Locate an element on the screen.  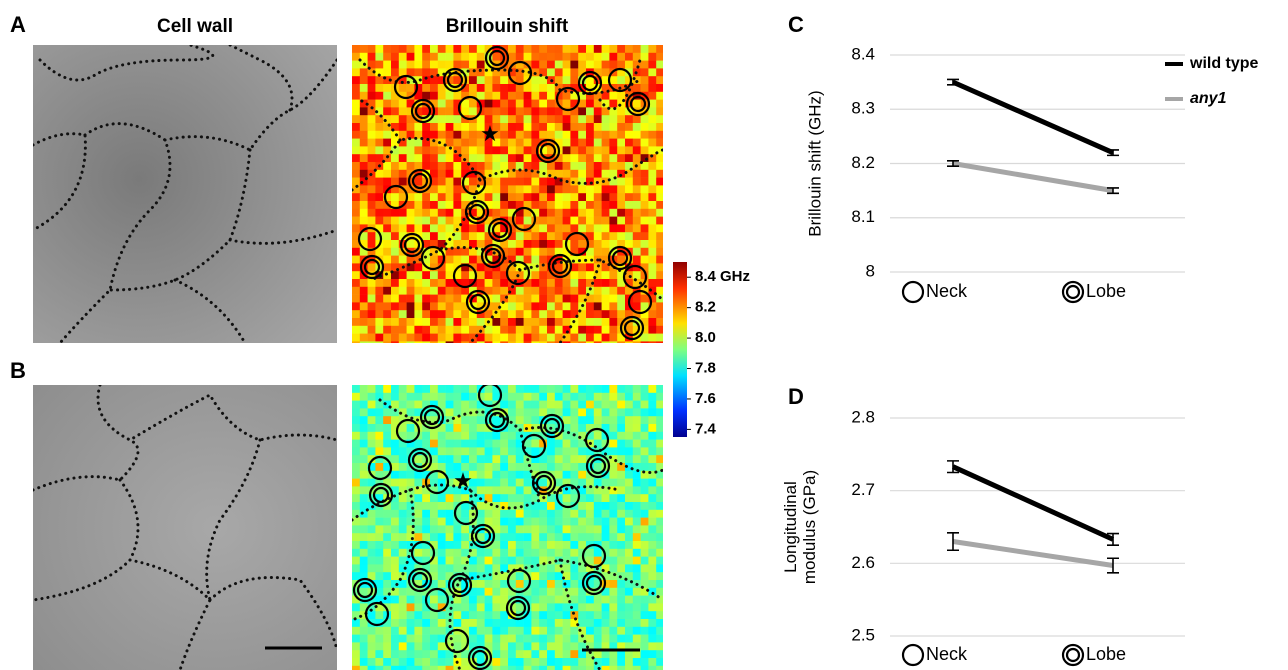
y-tick-label: 8 is located at coordinates (870, 270).